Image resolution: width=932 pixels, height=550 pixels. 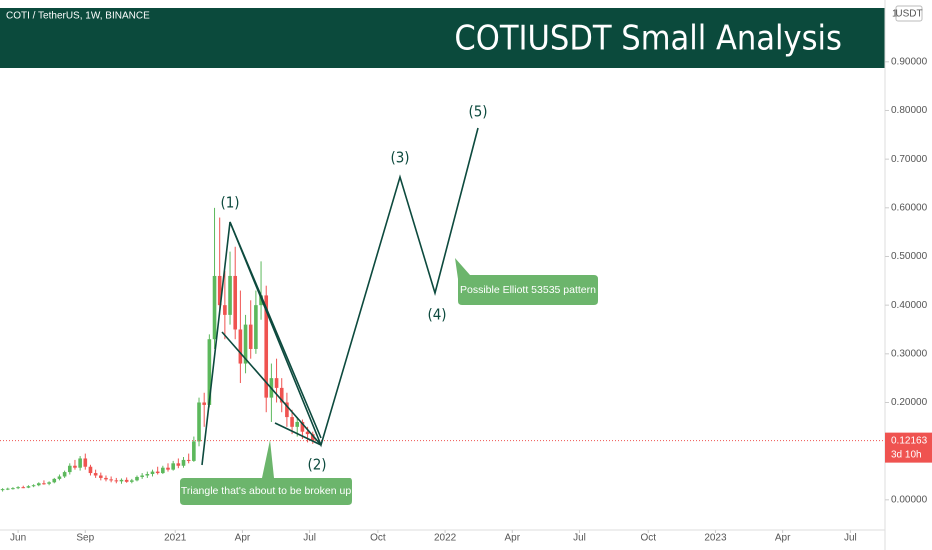 I want to click on last-price-label: 0.12163, so click(x=909, y=440).